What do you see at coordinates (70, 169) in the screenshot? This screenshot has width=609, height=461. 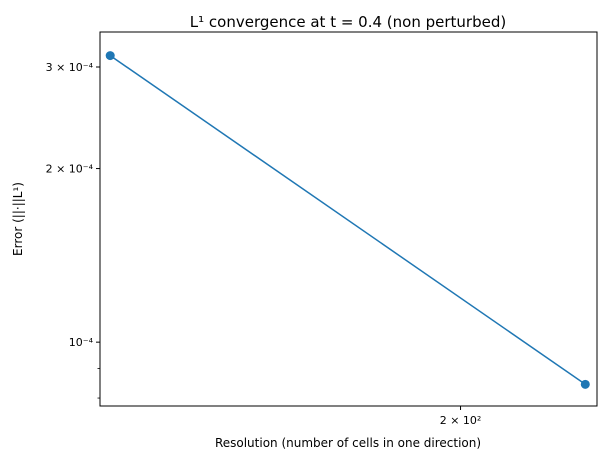 I see `y-tick-label-1: 2 × 10⁻⁴` at bounding box center [70, 169].